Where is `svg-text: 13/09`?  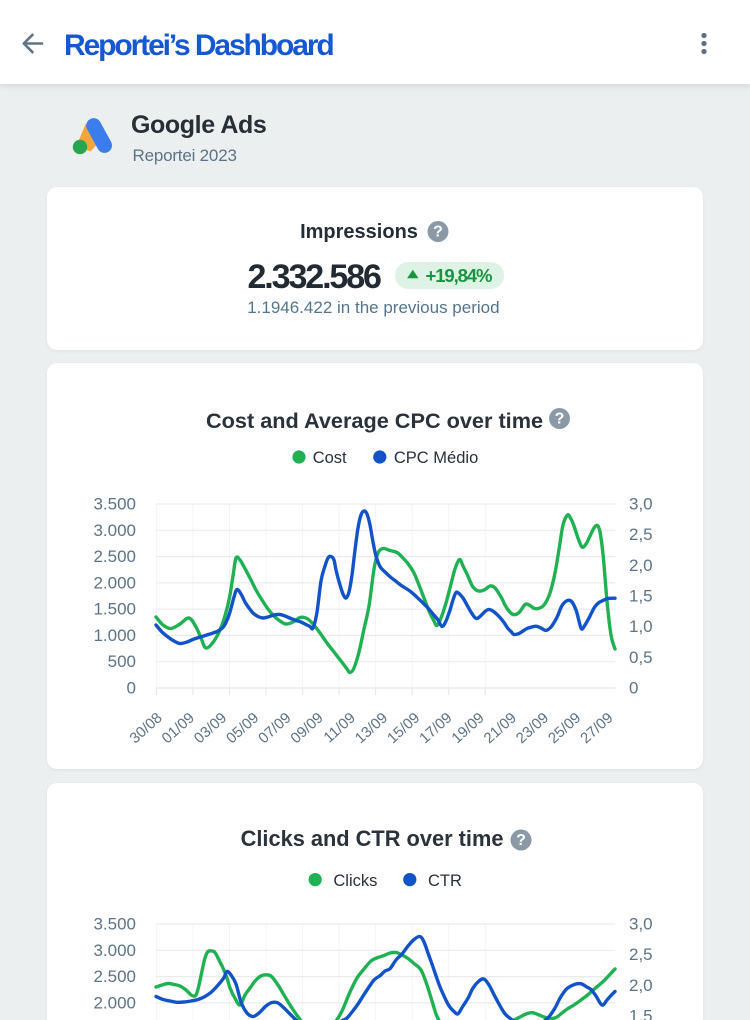
svg-text: 13/09 is located at coordinates (371, 728).